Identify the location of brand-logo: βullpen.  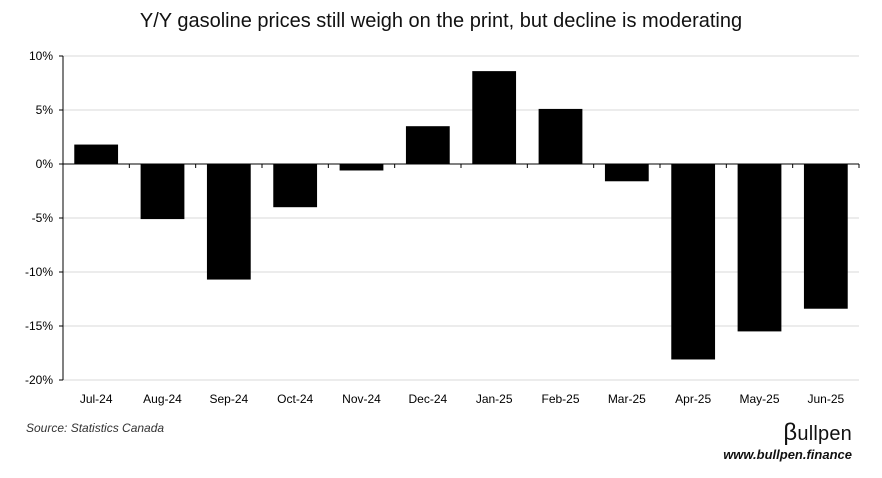
(817, 433).